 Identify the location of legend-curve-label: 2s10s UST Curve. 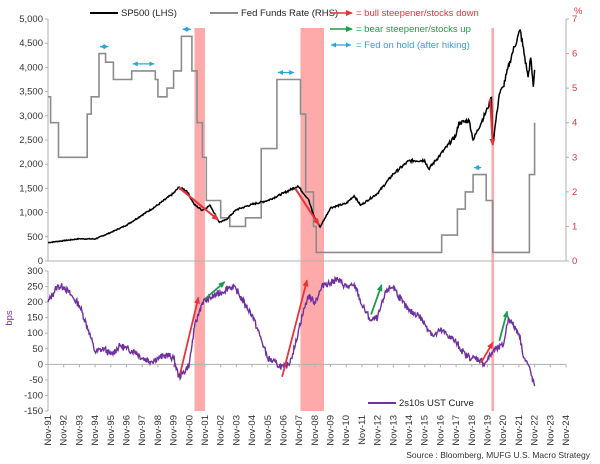
(436, 403).